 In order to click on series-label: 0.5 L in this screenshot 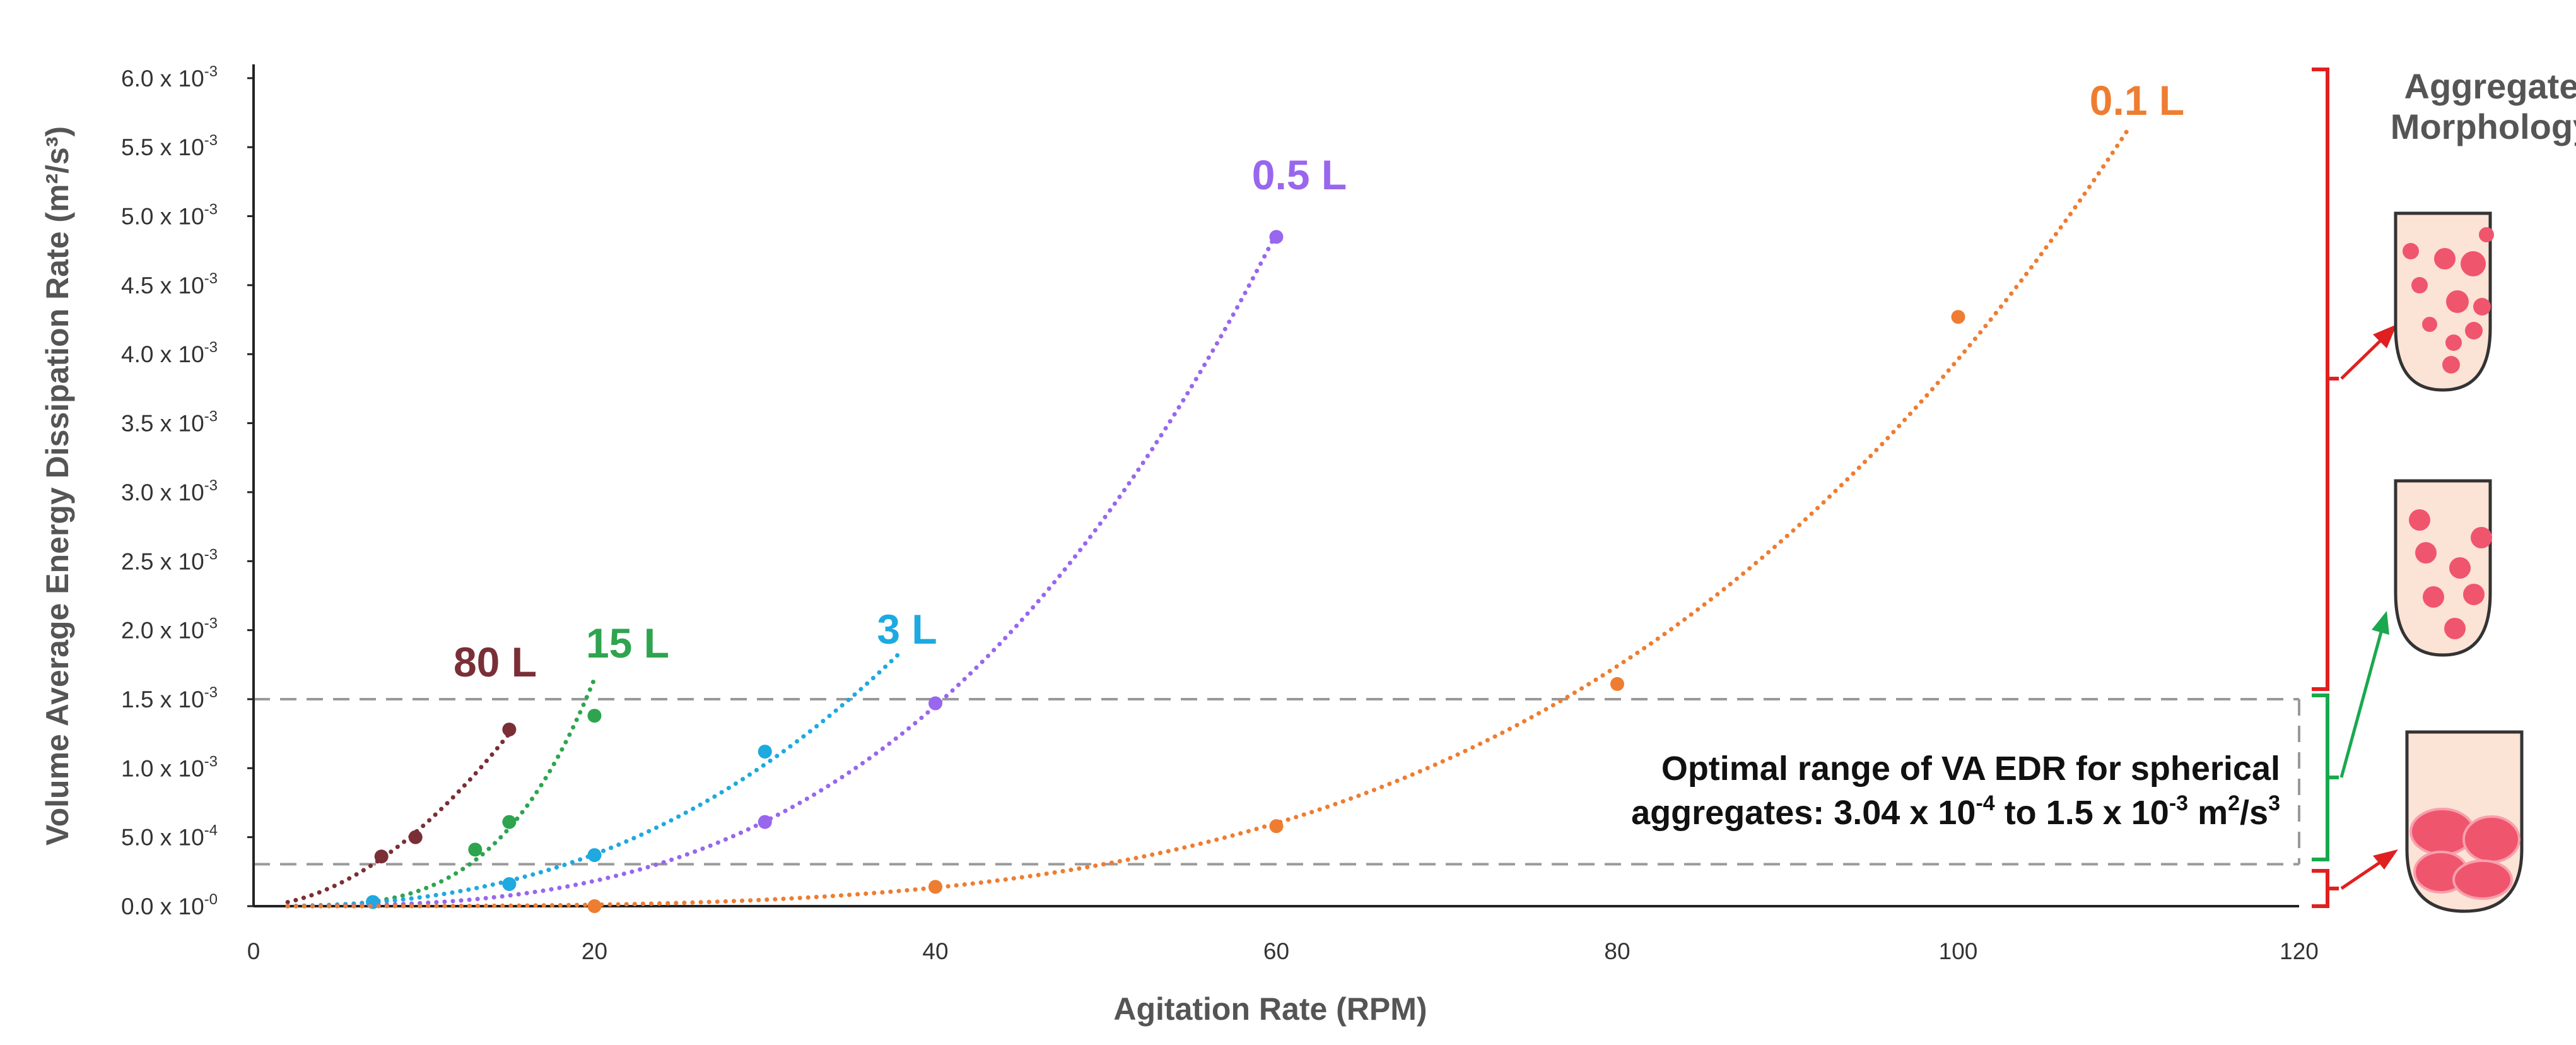, I will do `click(1299, 174)`.